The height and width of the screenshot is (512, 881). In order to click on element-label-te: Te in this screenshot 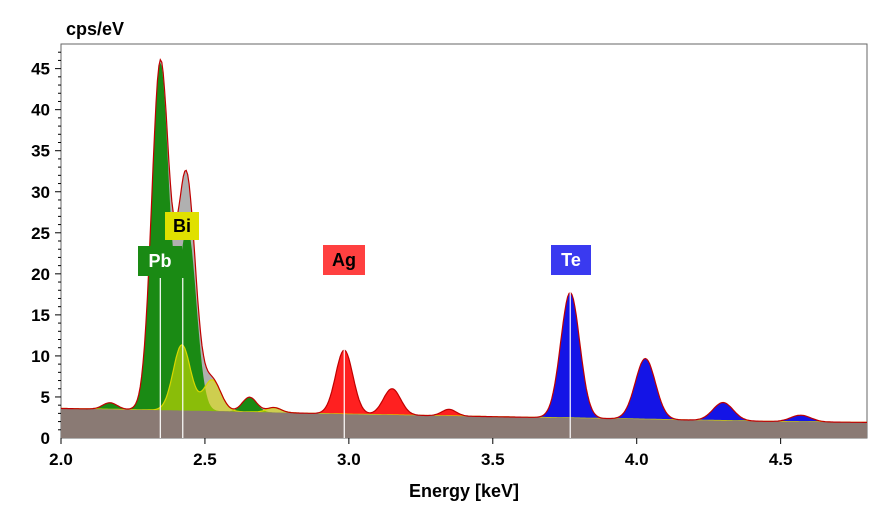, I will do `click(571, 260)`.